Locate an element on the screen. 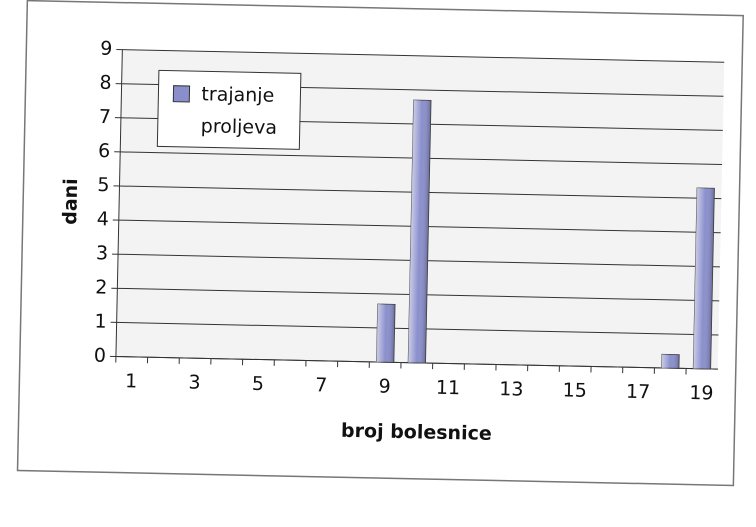  x-tick-label: 11 is located at coordinates (448, 388).